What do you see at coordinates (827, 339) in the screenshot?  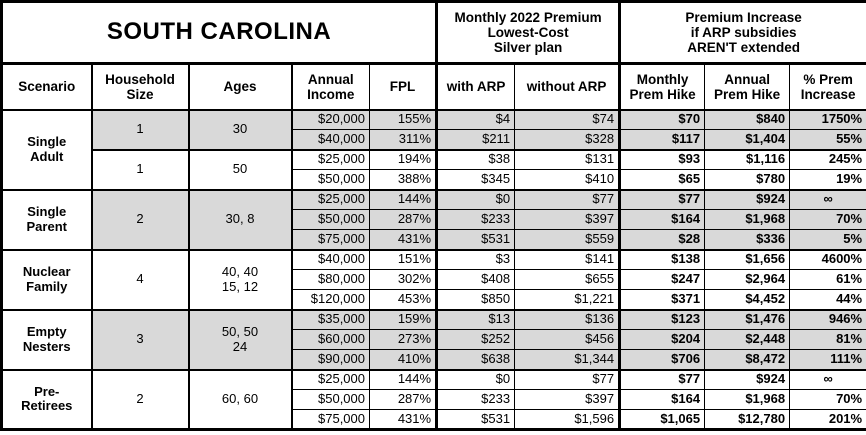 I see `pct-increase-cell: 81%` at bounding box center [827, 339].